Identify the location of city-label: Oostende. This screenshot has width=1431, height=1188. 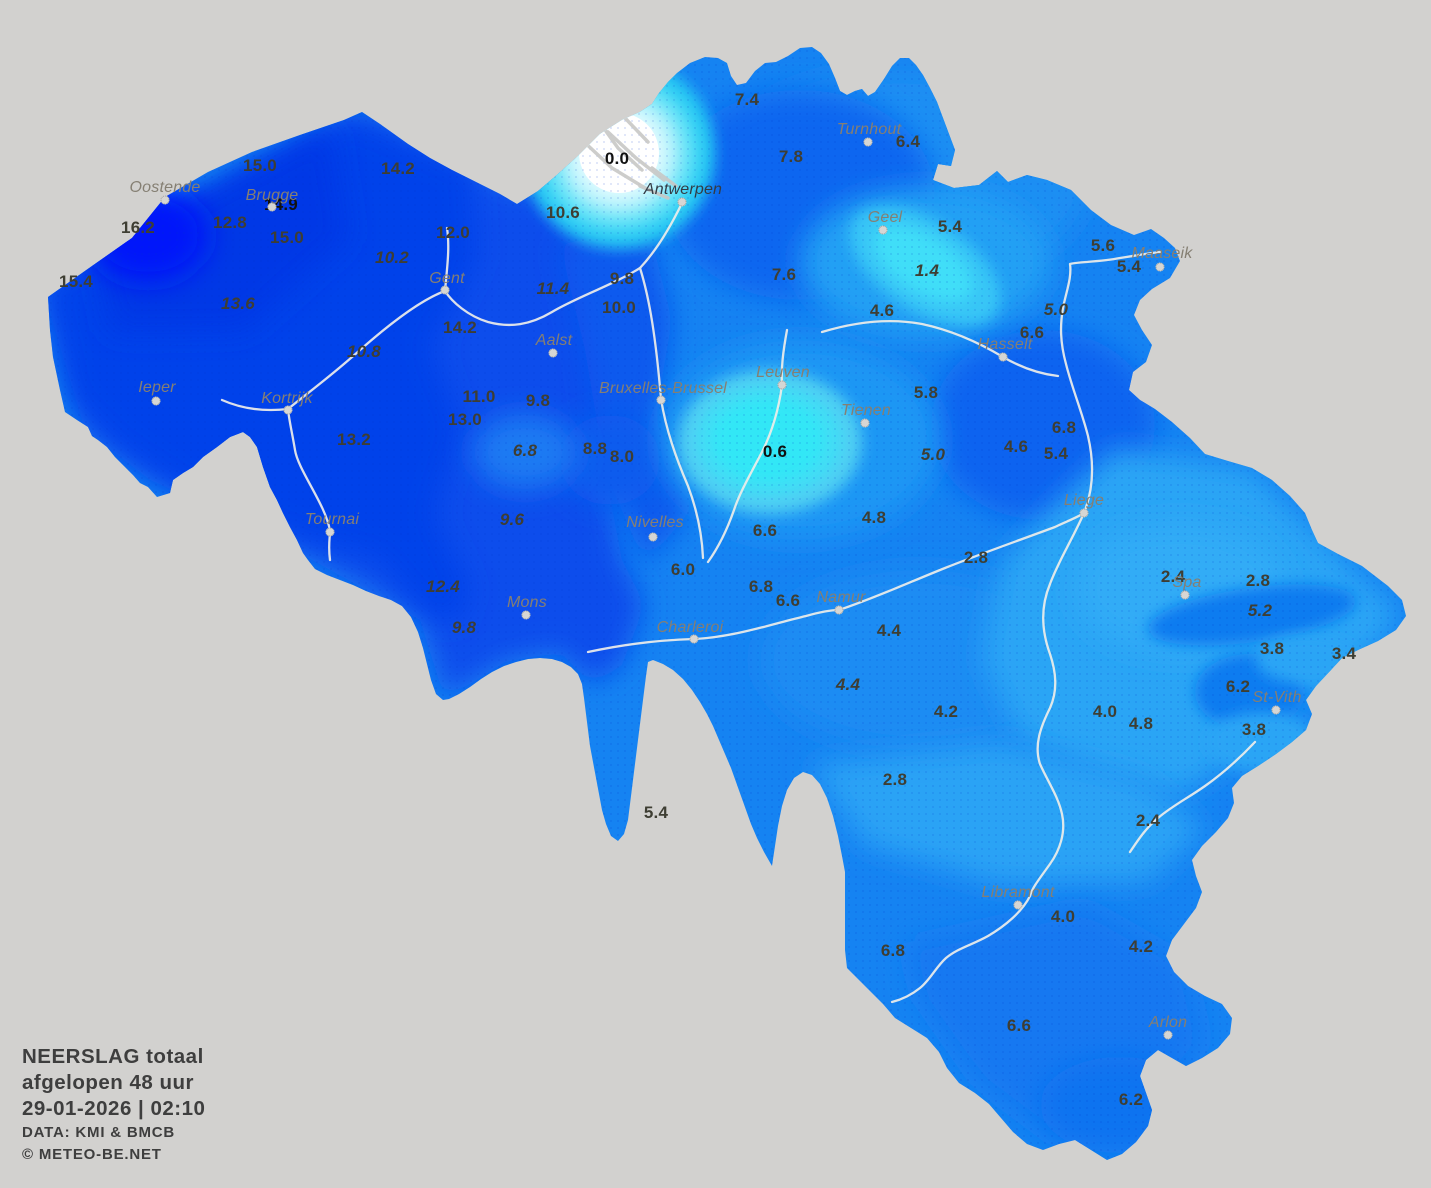
(165, 187).